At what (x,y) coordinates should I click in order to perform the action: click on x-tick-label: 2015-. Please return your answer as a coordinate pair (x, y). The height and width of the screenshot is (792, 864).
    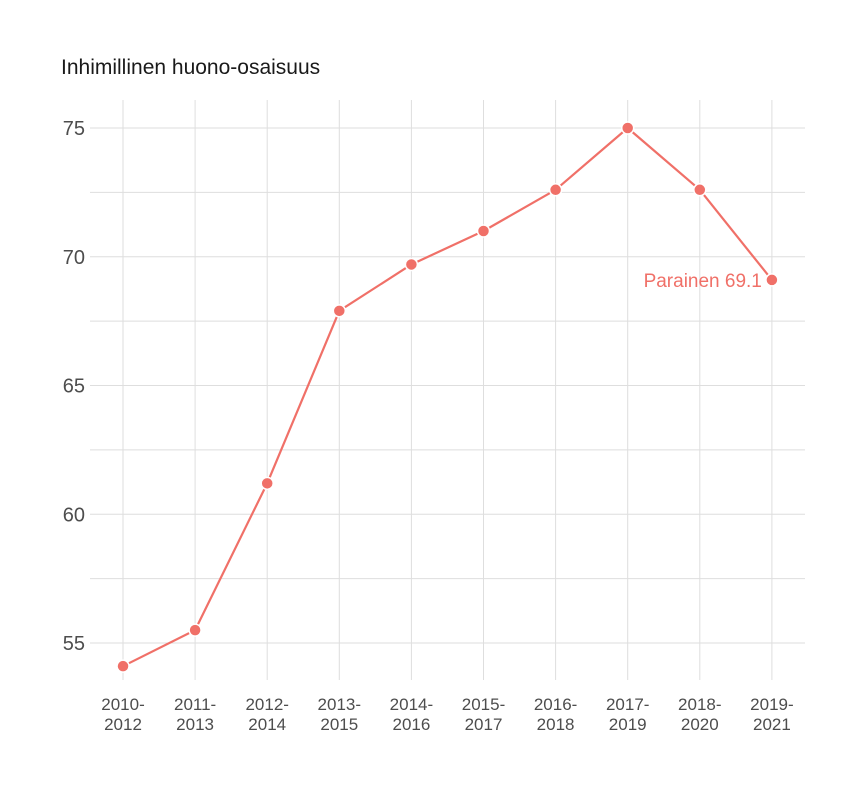
    Looking at the image, I should click on (483, 704).